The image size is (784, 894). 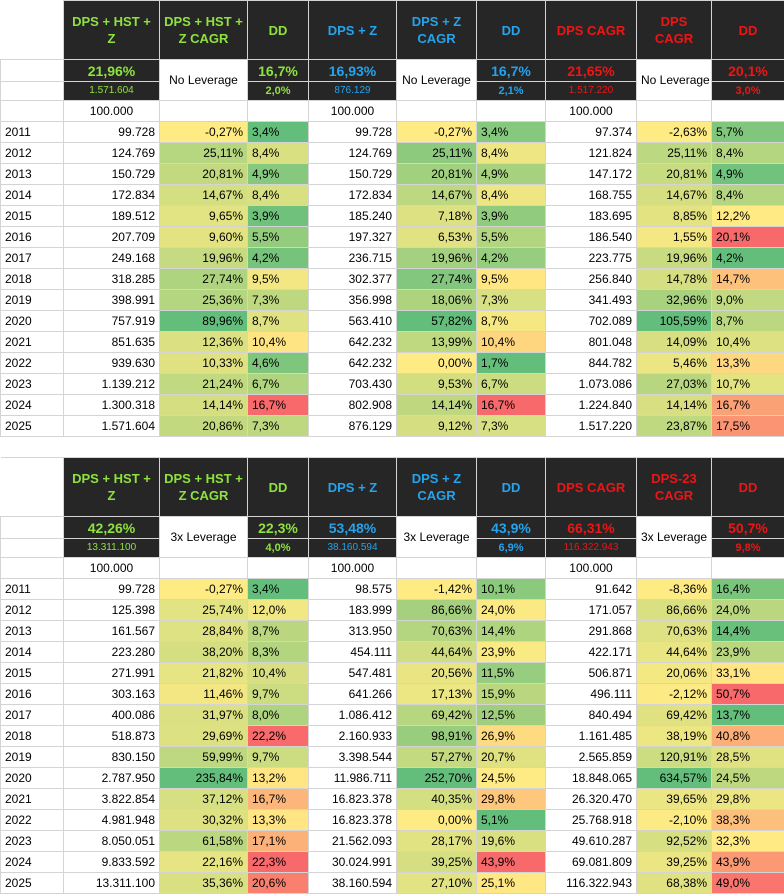 I want to click on value-cell: 840.494, so click(x=591, y=715).